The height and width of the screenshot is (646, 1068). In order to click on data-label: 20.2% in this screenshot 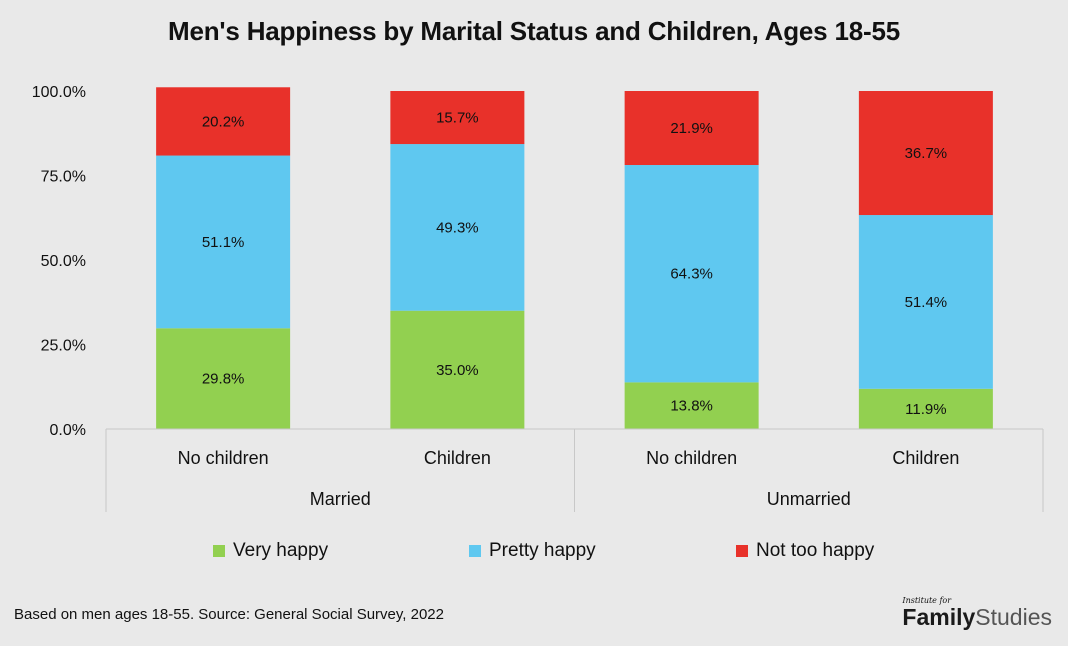, I will do `click(223, 121)`.